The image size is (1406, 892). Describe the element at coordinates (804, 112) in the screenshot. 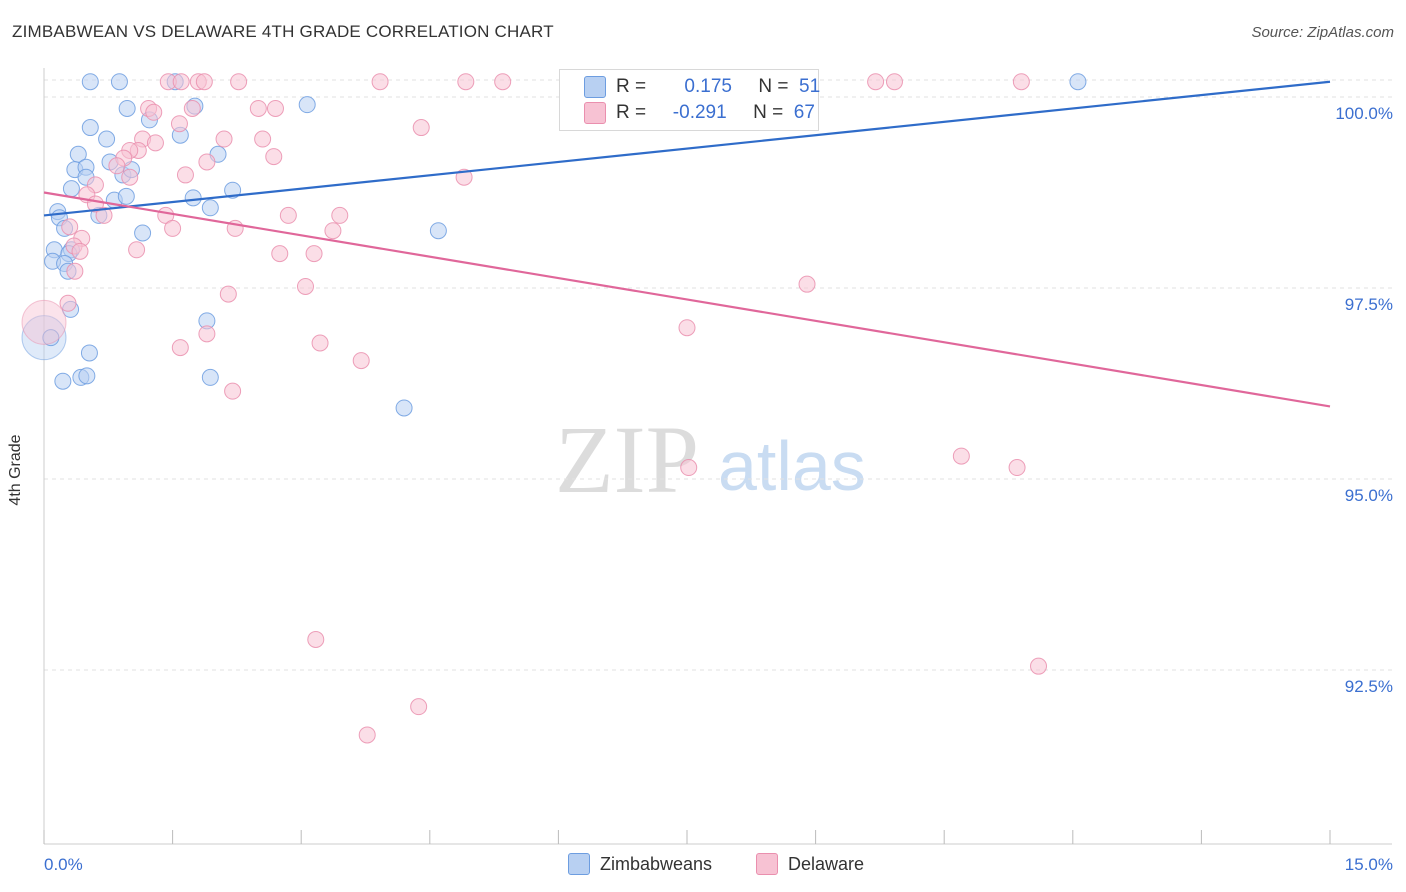

I see `n-value: 67` at that location.